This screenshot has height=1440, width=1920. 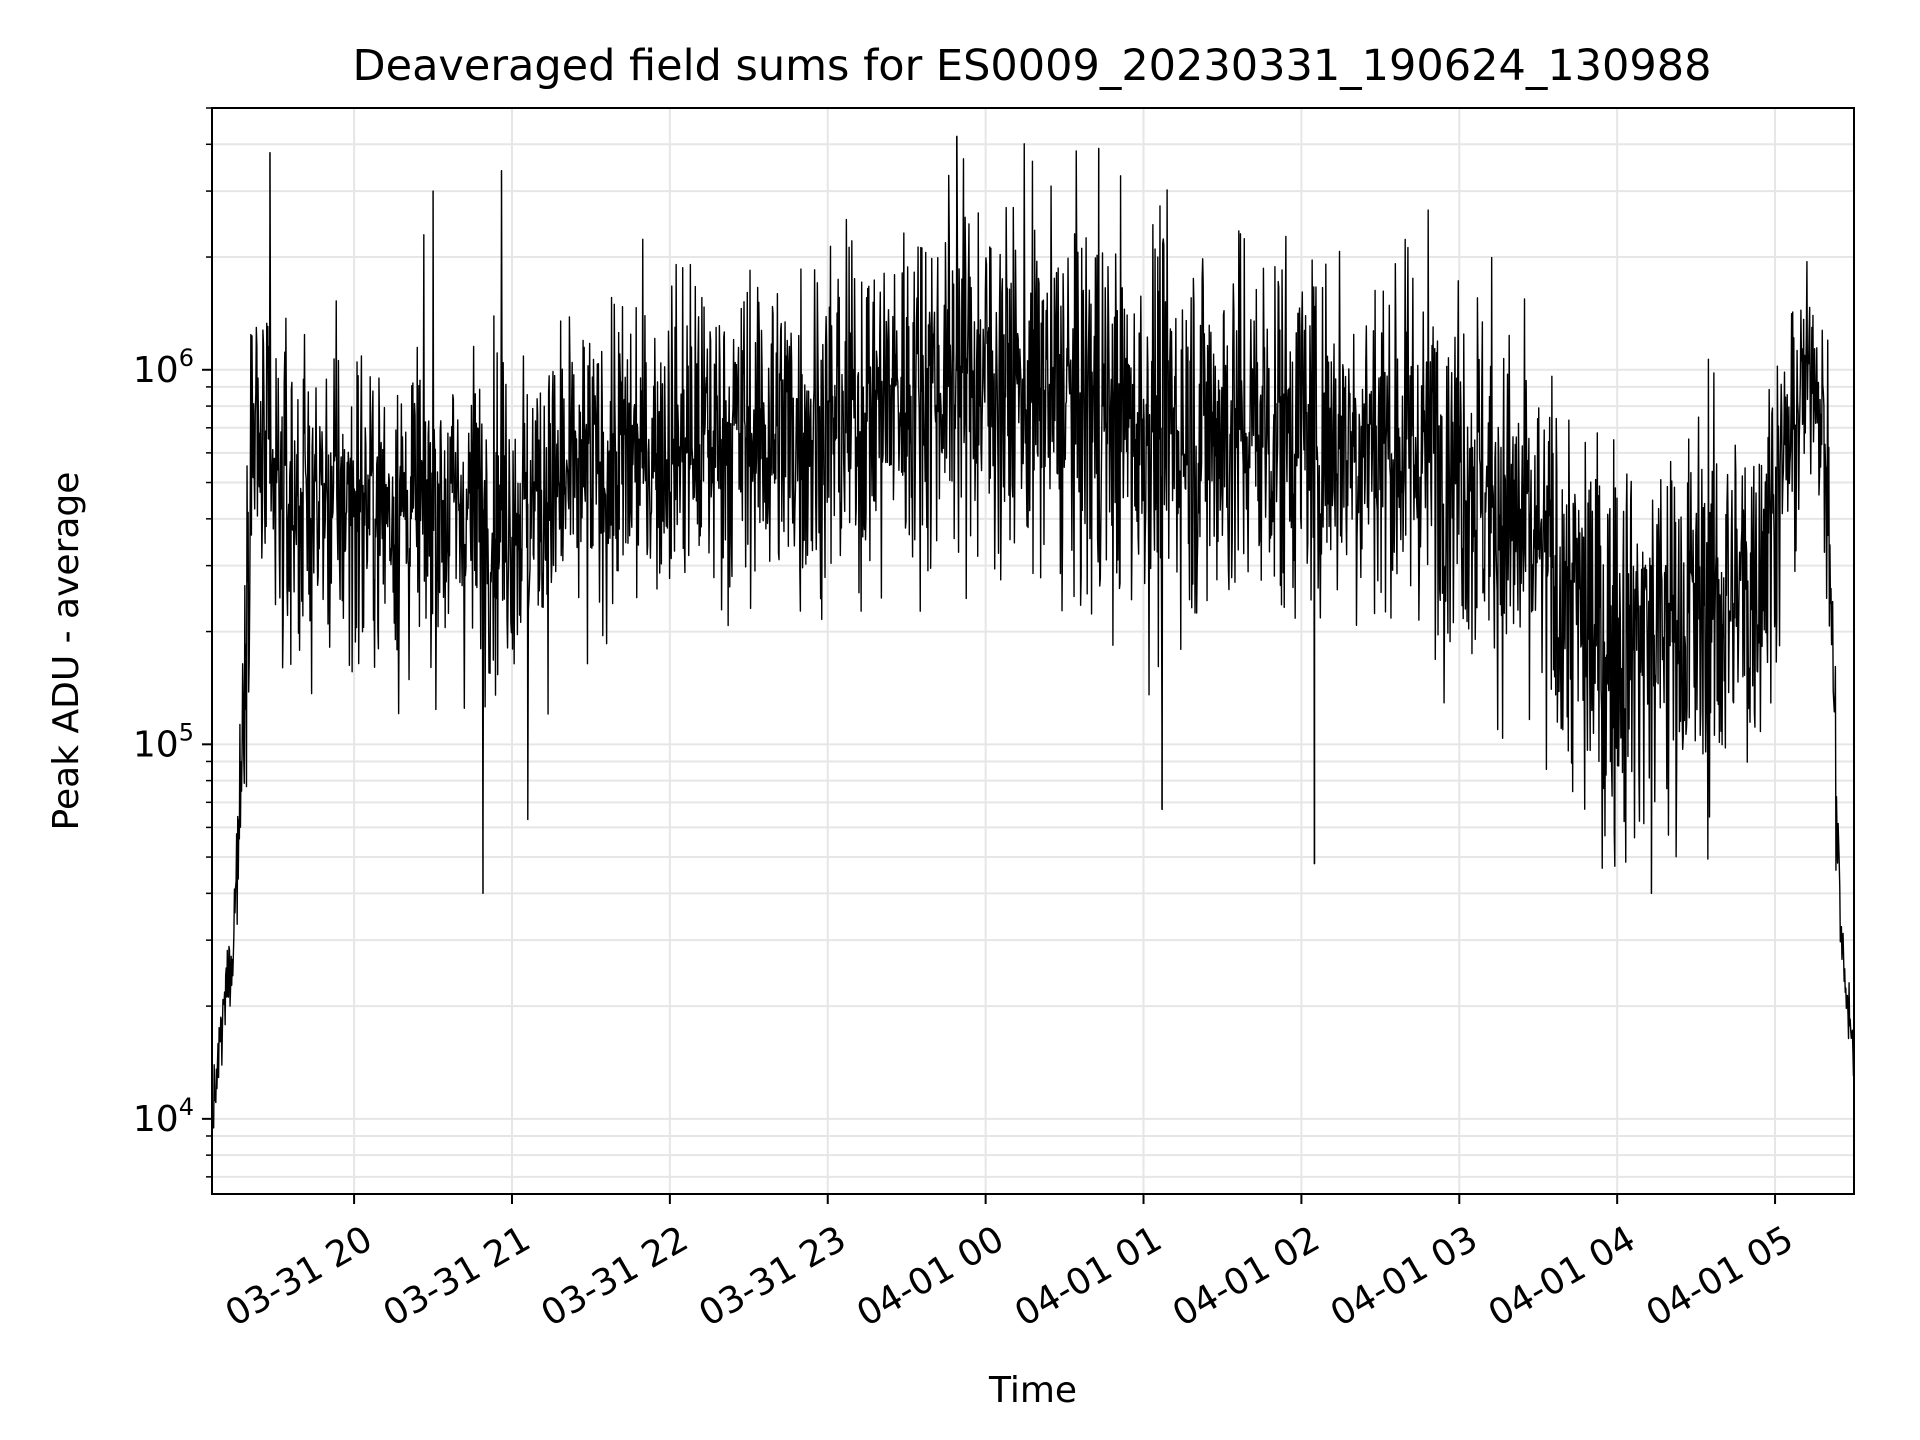 I want to click on y-tick-label: 10⁵, so click(x=163, y=741).